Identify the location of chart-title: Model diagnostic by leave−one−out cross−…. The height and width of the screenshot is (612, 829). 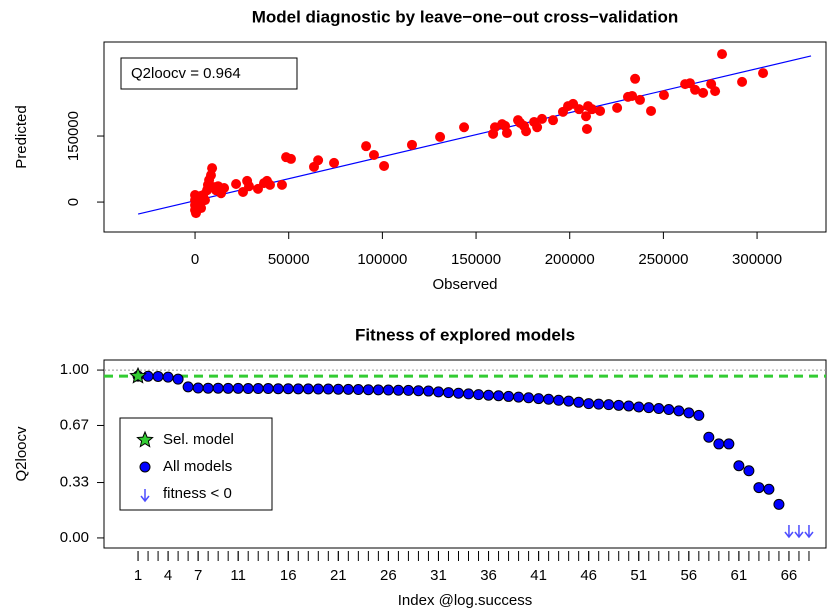
(465, 16).